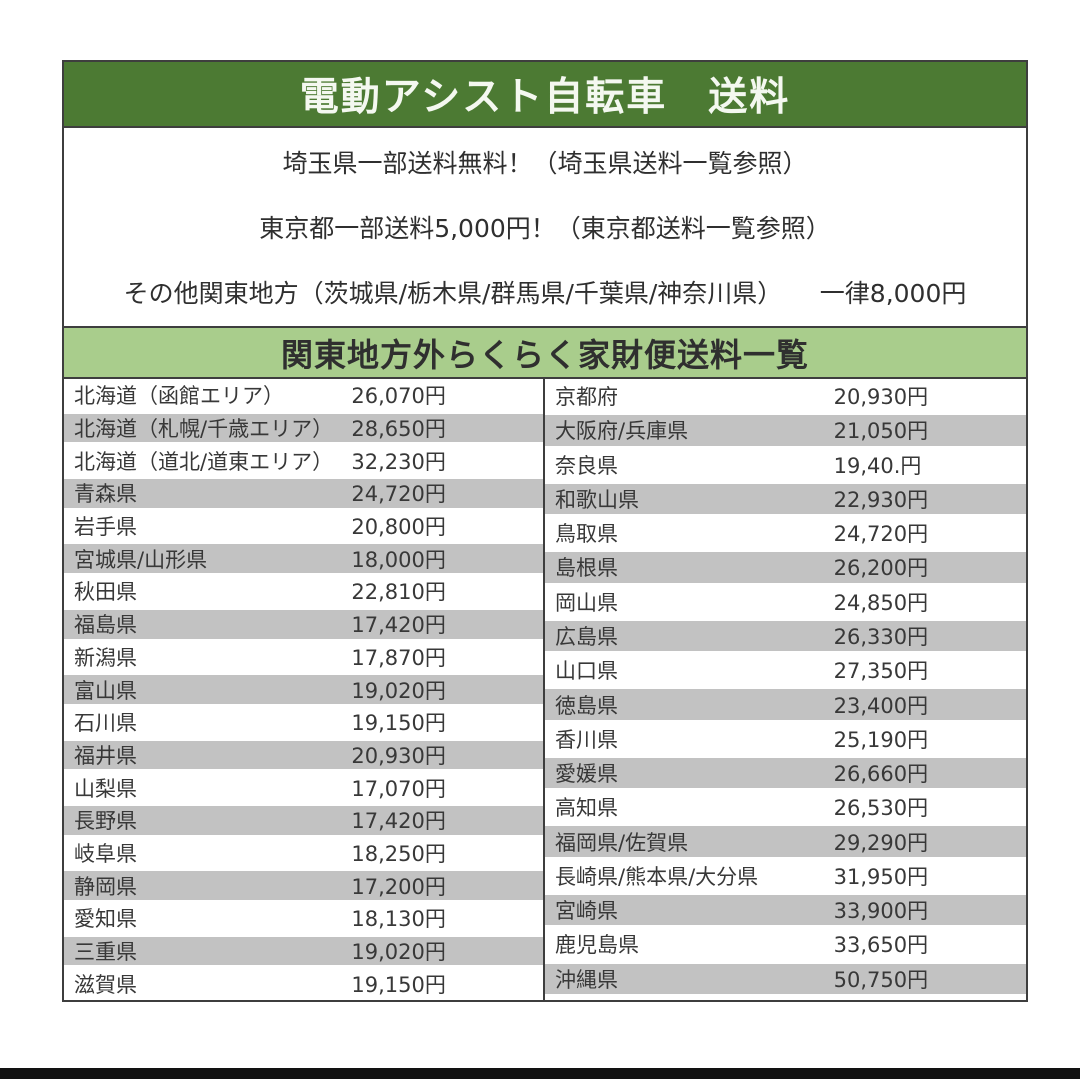 The width and height of the screenshot is (1080, 1079). What do you see at coordinates (586, 568) in the screenshot?
I see `prefecture-name: 島根県` at bounding box center [586, 568].